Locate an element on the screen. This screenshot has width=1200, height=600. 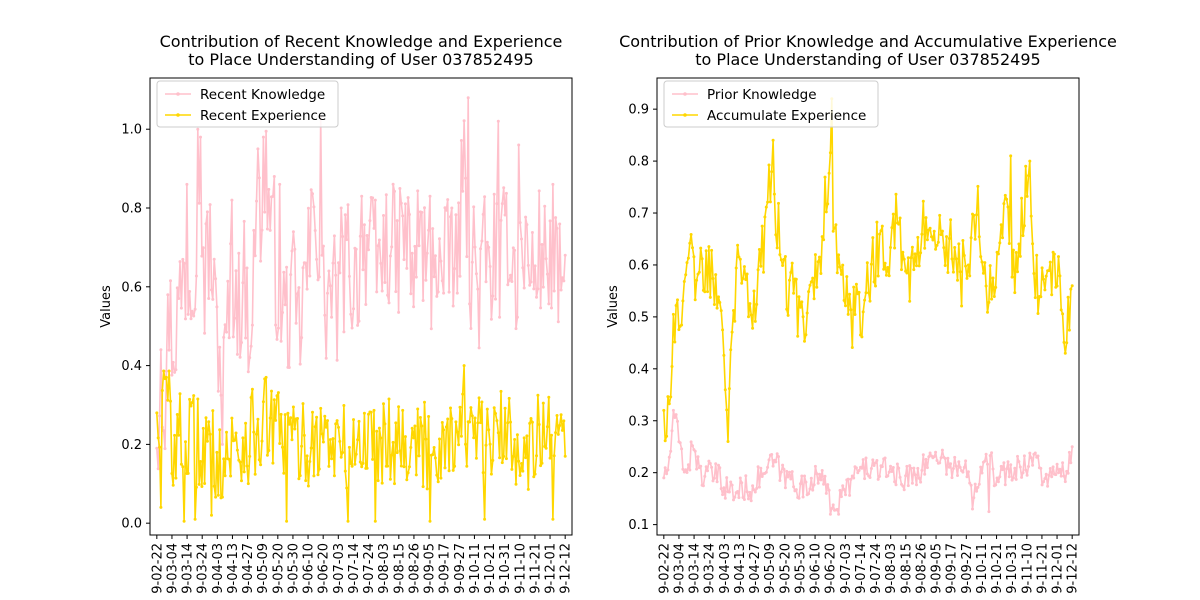
legend-label: Prior Knowledge is located at coordinates (762, 95).